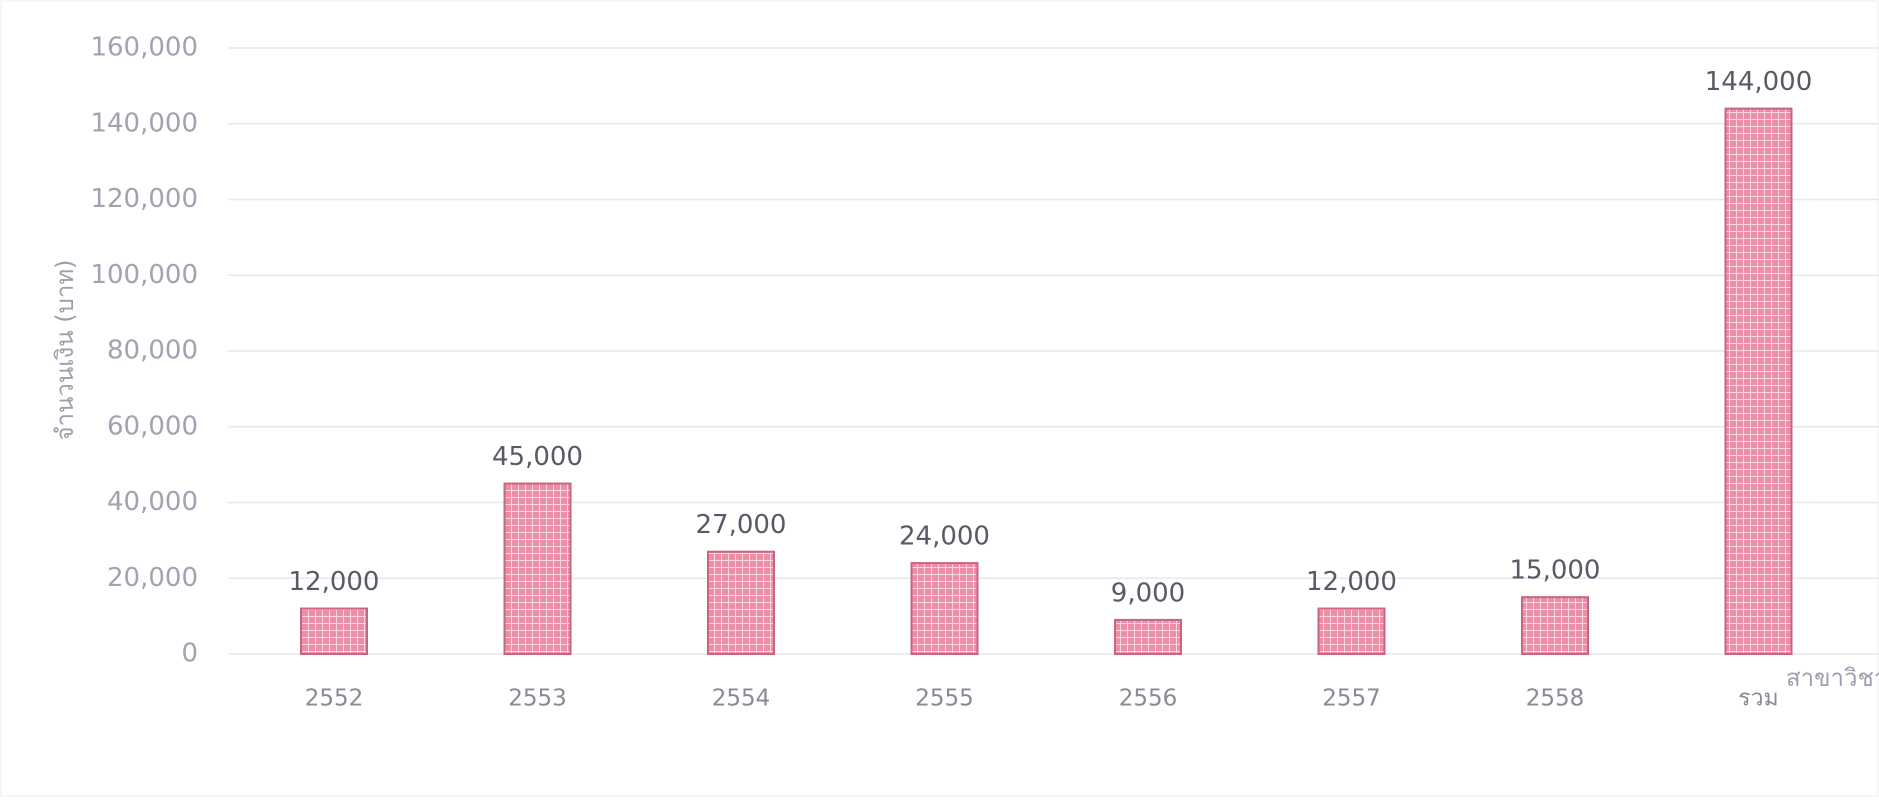 The height and width of the screenshot is (801, 1879). What do you see at coordinates (152, 578) in the screenshot?
I see `y-tick-label: 20,000` at bounding box center [152, 578].